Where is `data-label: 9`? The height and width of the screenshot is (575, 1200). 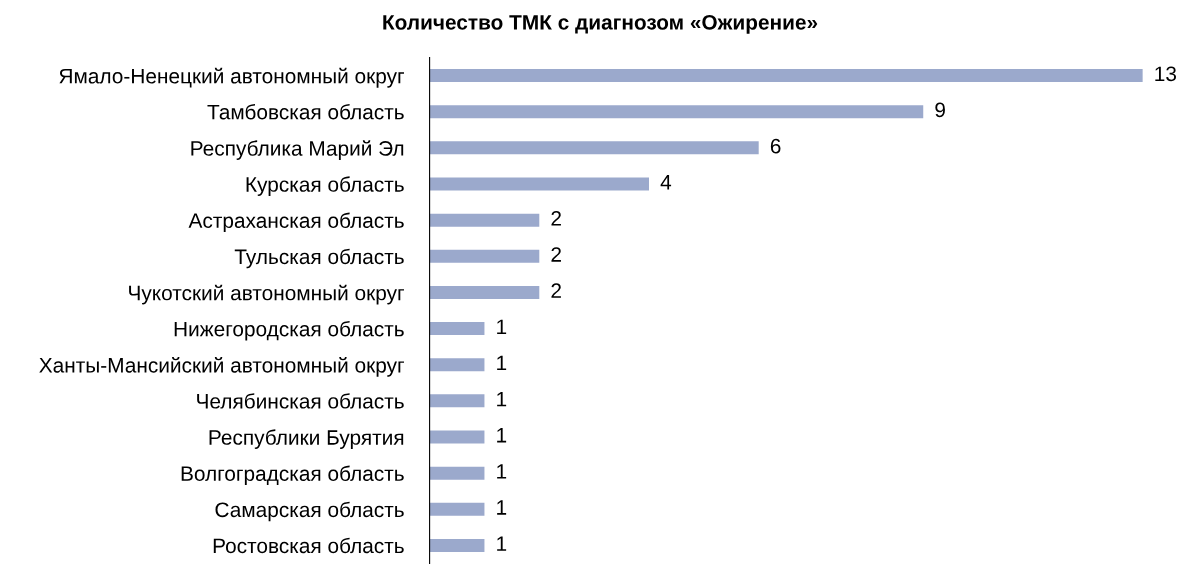
data-label: 9 is located at coordinates (940, 110).